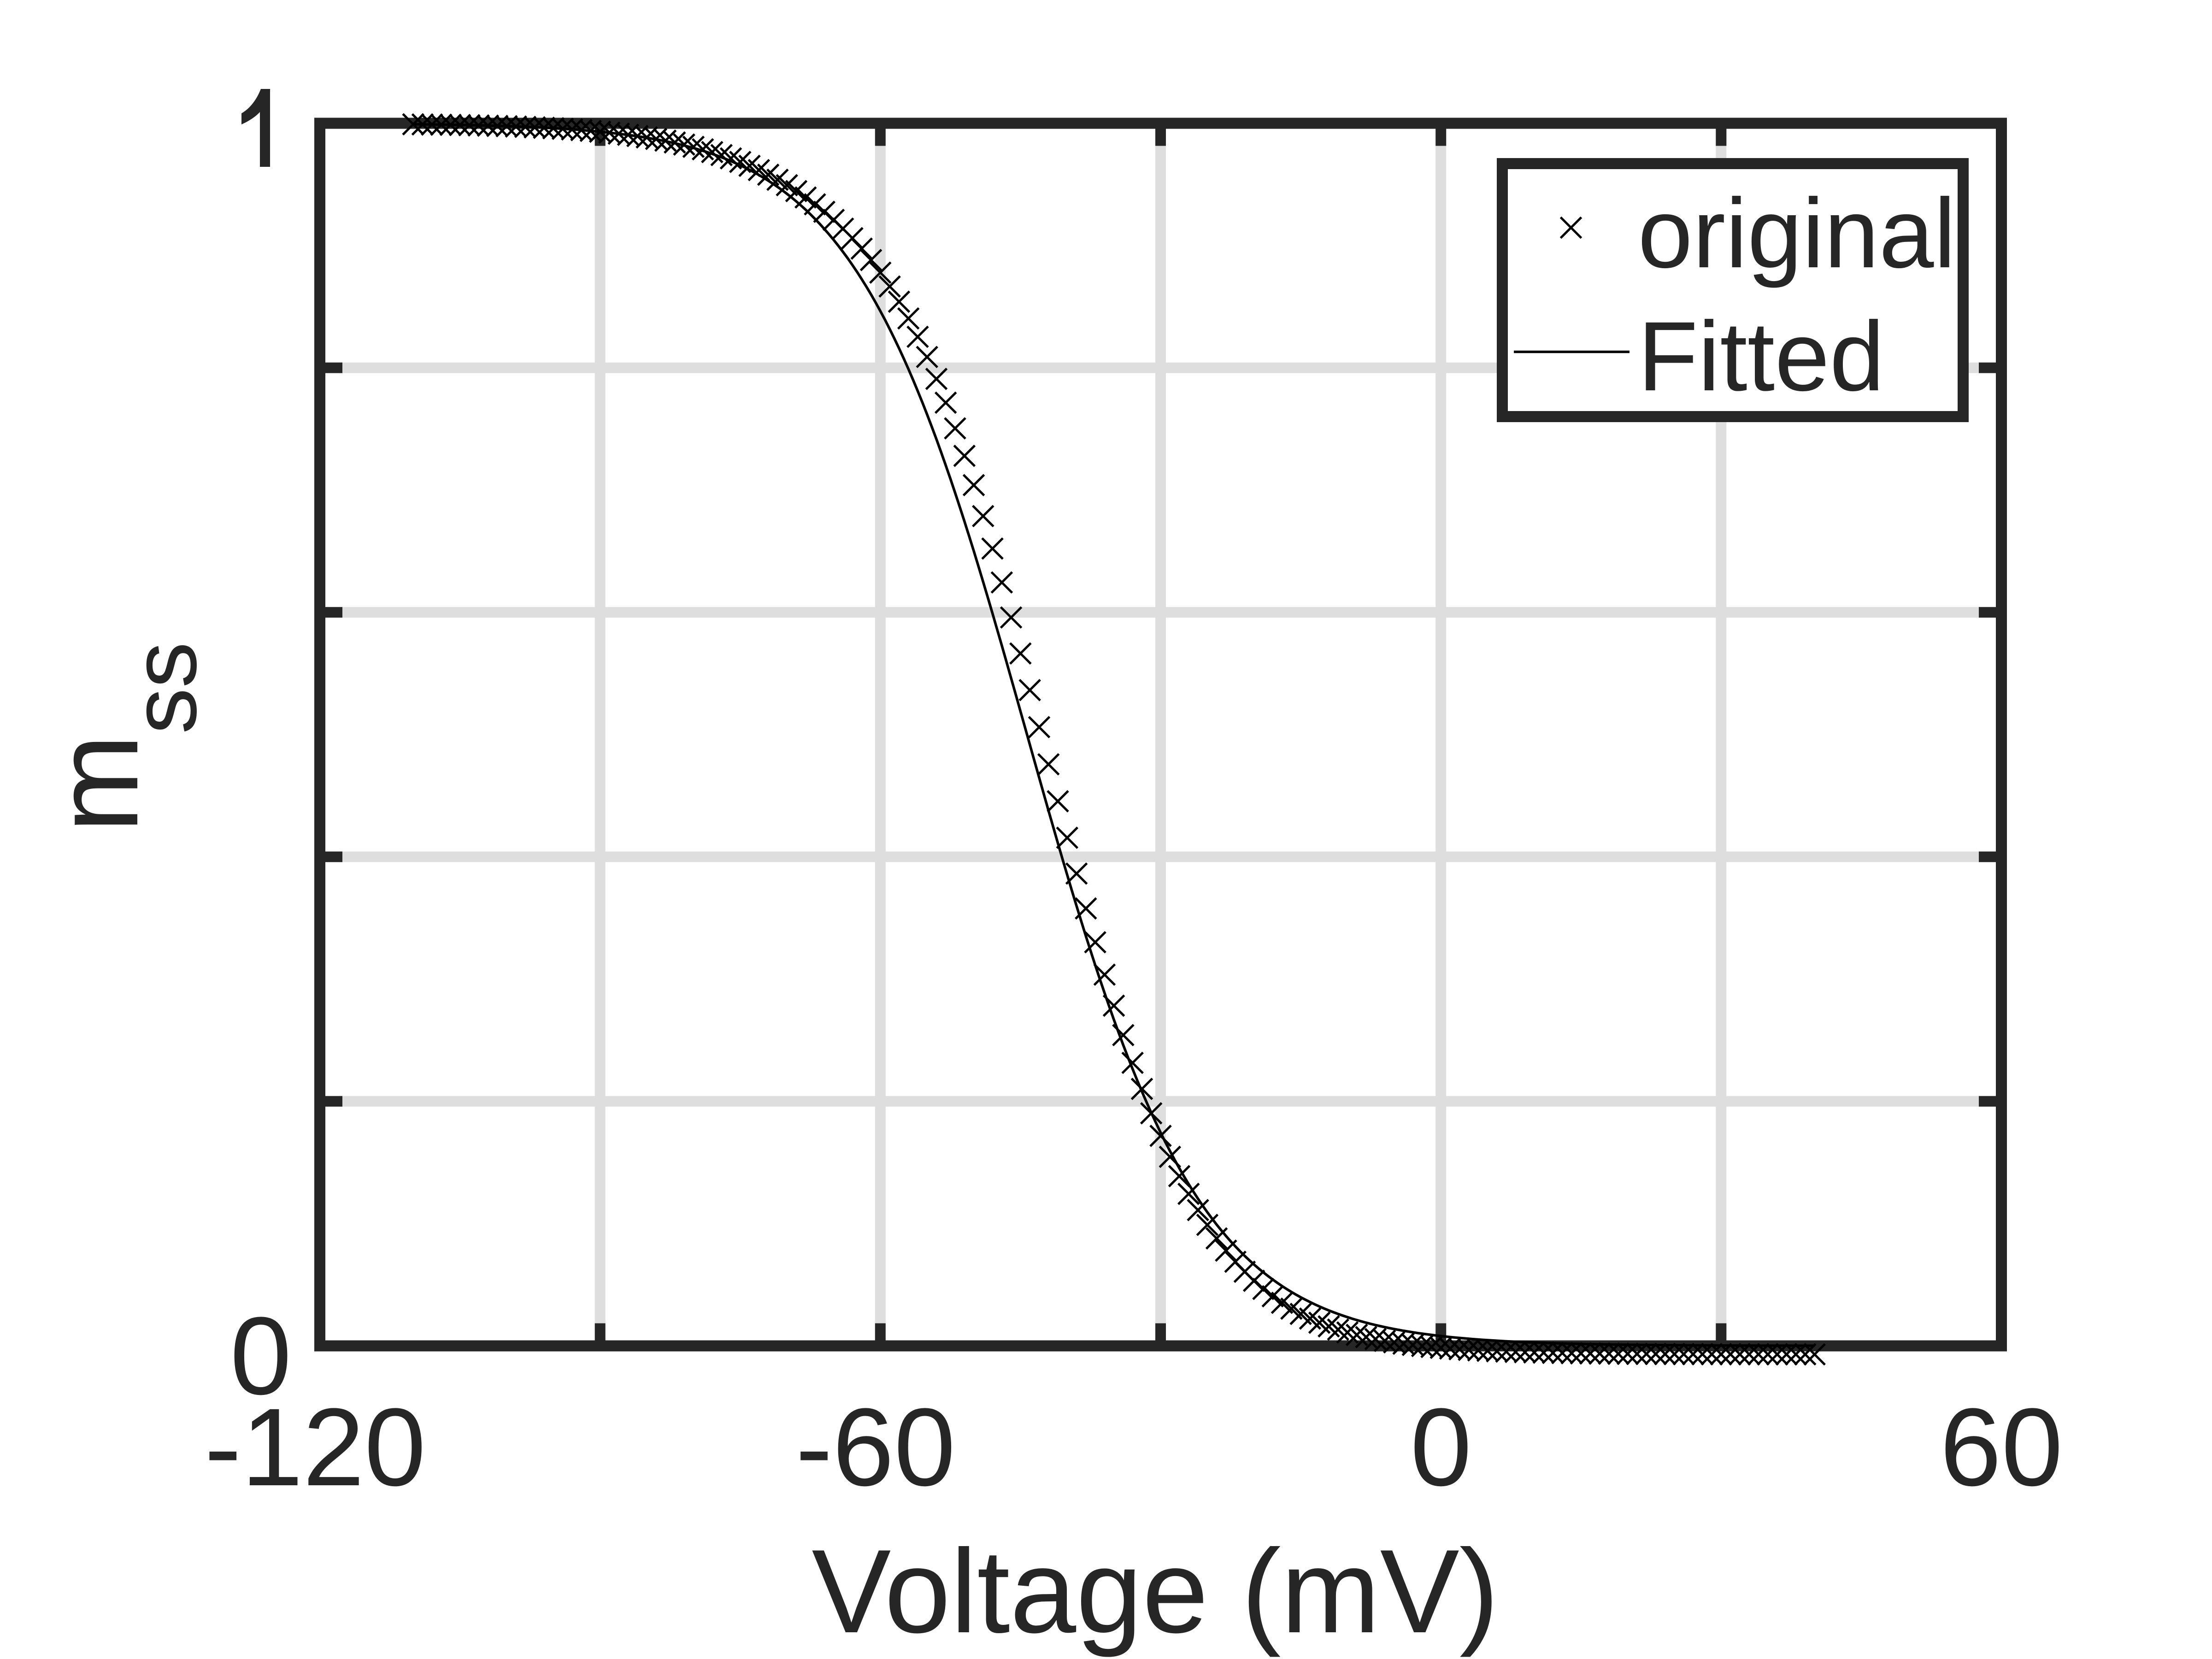  I want to click on svg-text: -60, so click(876, 1447).